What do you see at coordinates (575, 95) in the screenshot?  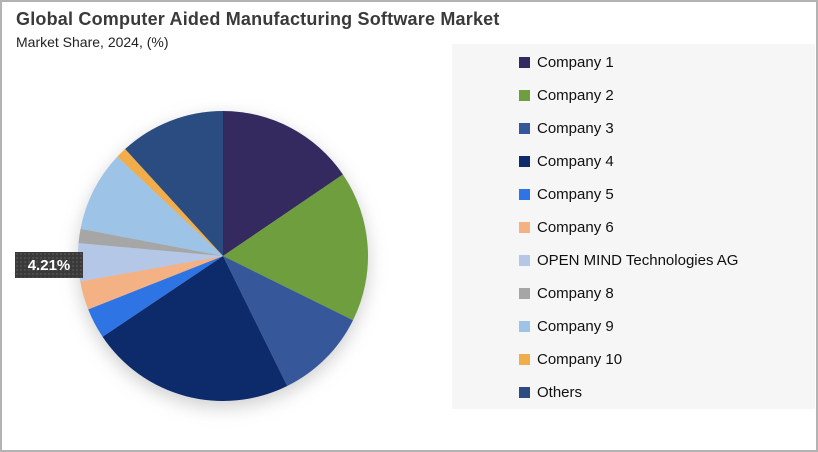 I see `legend-label-company-2: Company 2` at bounding box center [575, 95].